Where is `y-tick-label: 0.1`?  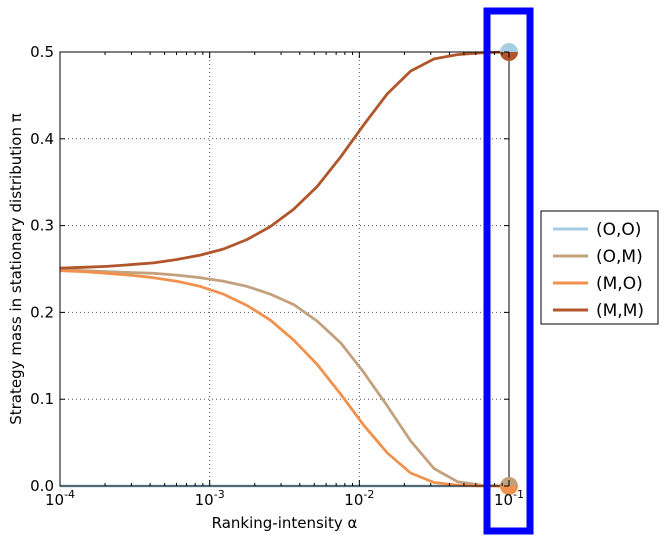
y-tick-label: 0.1 is located at coordinates (42, 399).